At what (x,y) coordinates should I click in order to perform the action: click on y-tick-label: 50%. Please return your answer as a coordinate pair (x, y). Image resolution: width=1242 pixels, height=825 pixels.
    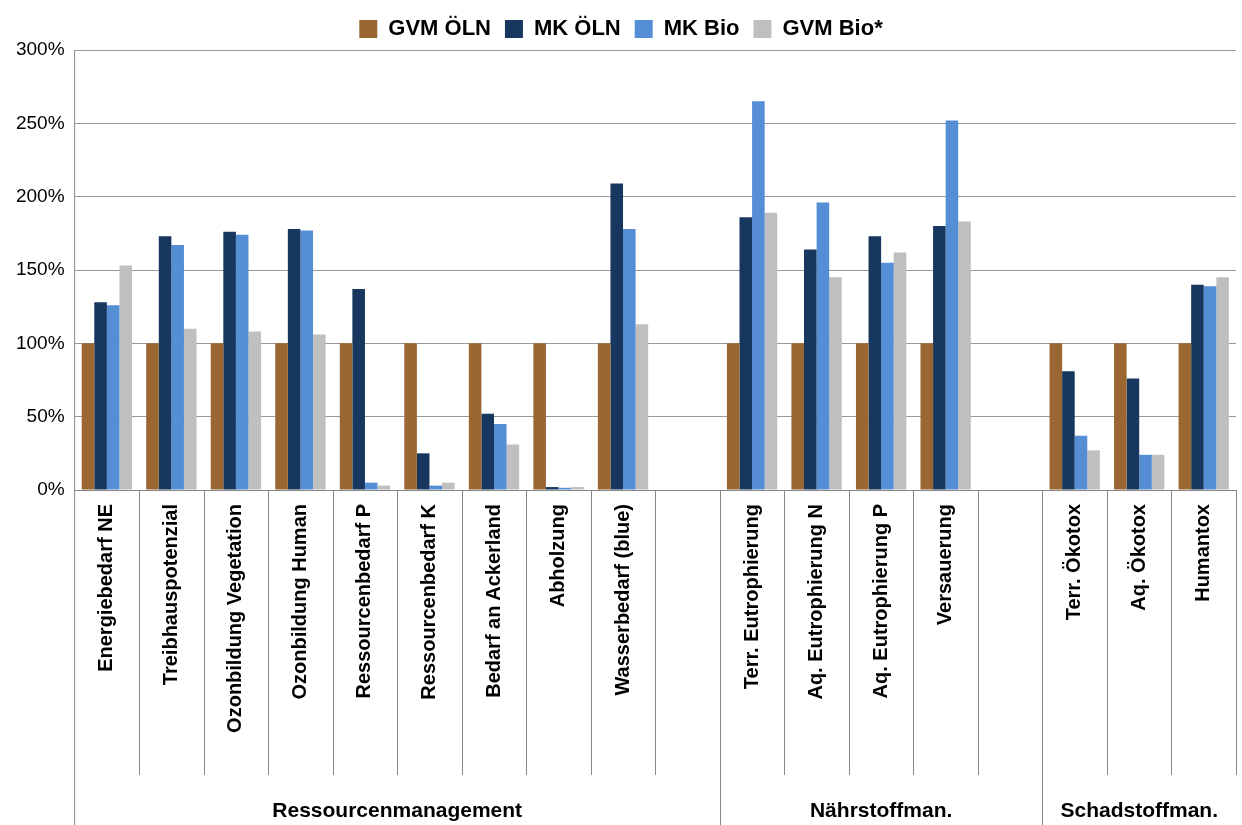
    Looking at the image, I should click on (45, 415).